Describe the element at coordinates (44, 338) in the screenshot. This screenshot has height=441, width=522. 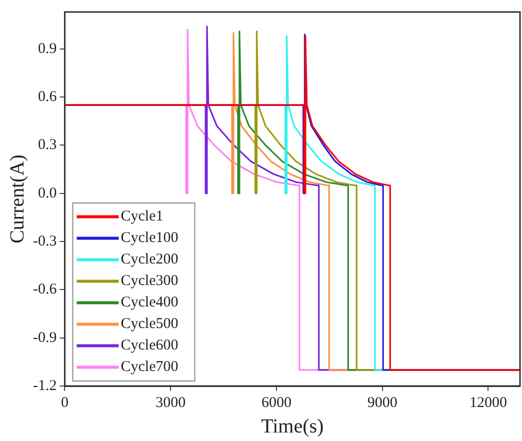
I see `y-tick-label: -0.9` at that location.